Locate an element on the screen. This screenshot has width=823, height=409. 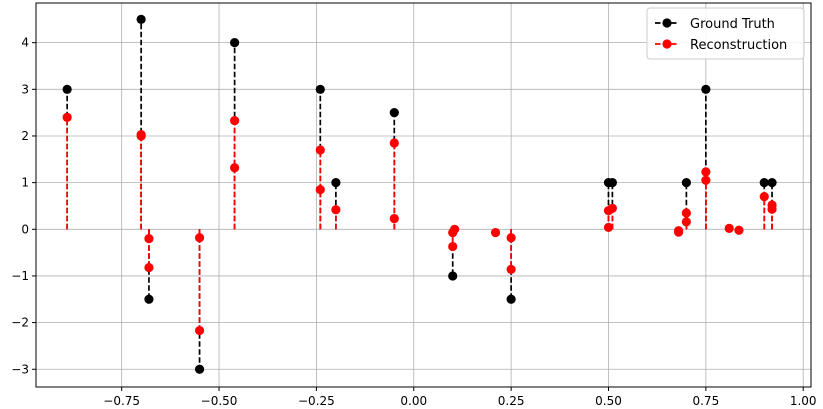
y-tick-label: −1 is located at coordinates (20, 276).